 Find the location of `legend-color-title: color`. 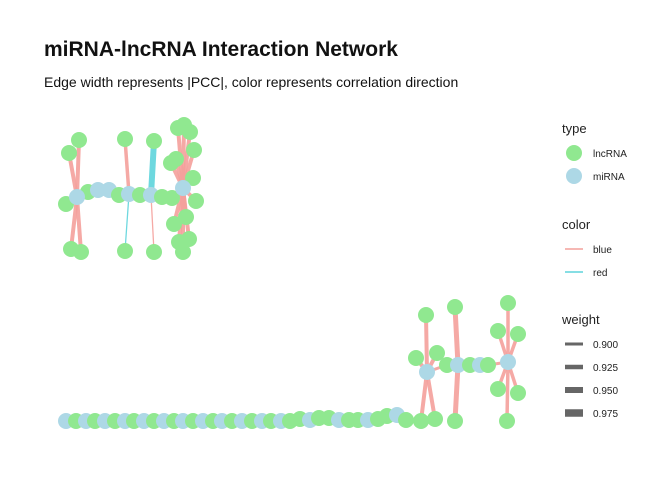

legend-color-title: color is located at coordinates (576, 224).